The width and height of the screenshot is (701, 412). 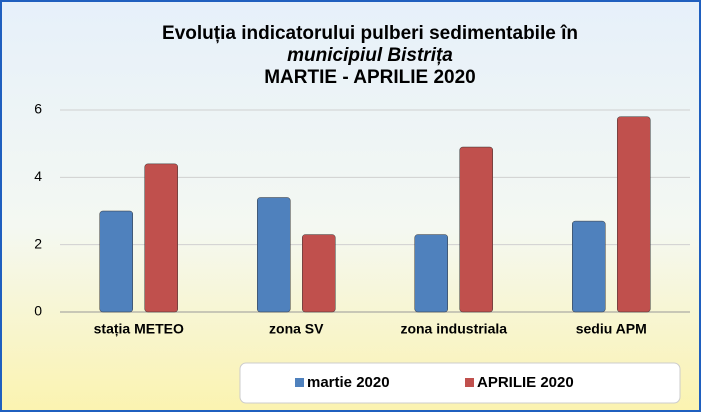 I want to click on y-tick-label: 6, so click(x=38, y=109).